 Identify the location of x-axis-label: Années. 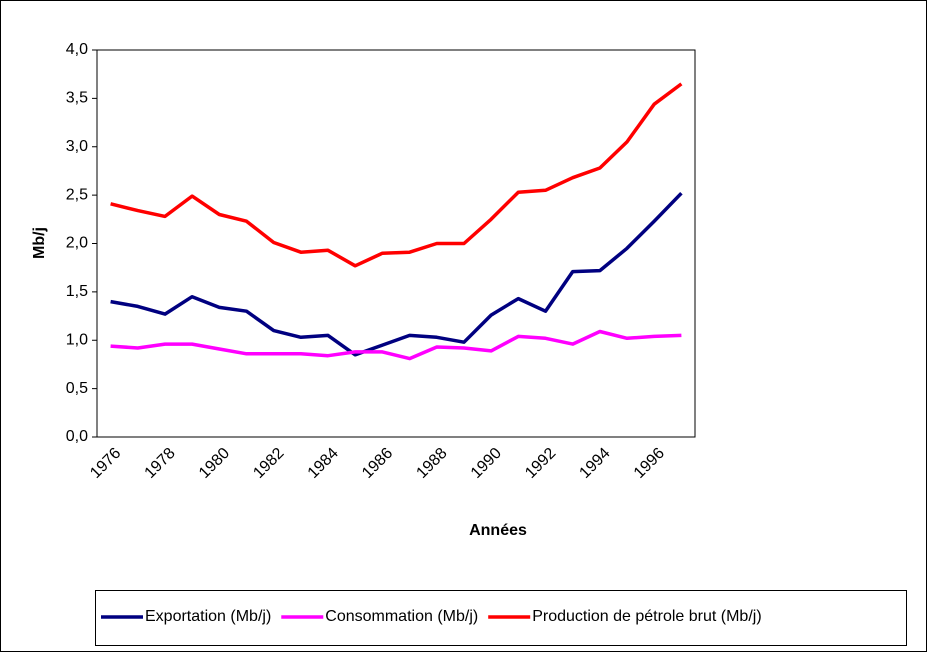
(498, 530).